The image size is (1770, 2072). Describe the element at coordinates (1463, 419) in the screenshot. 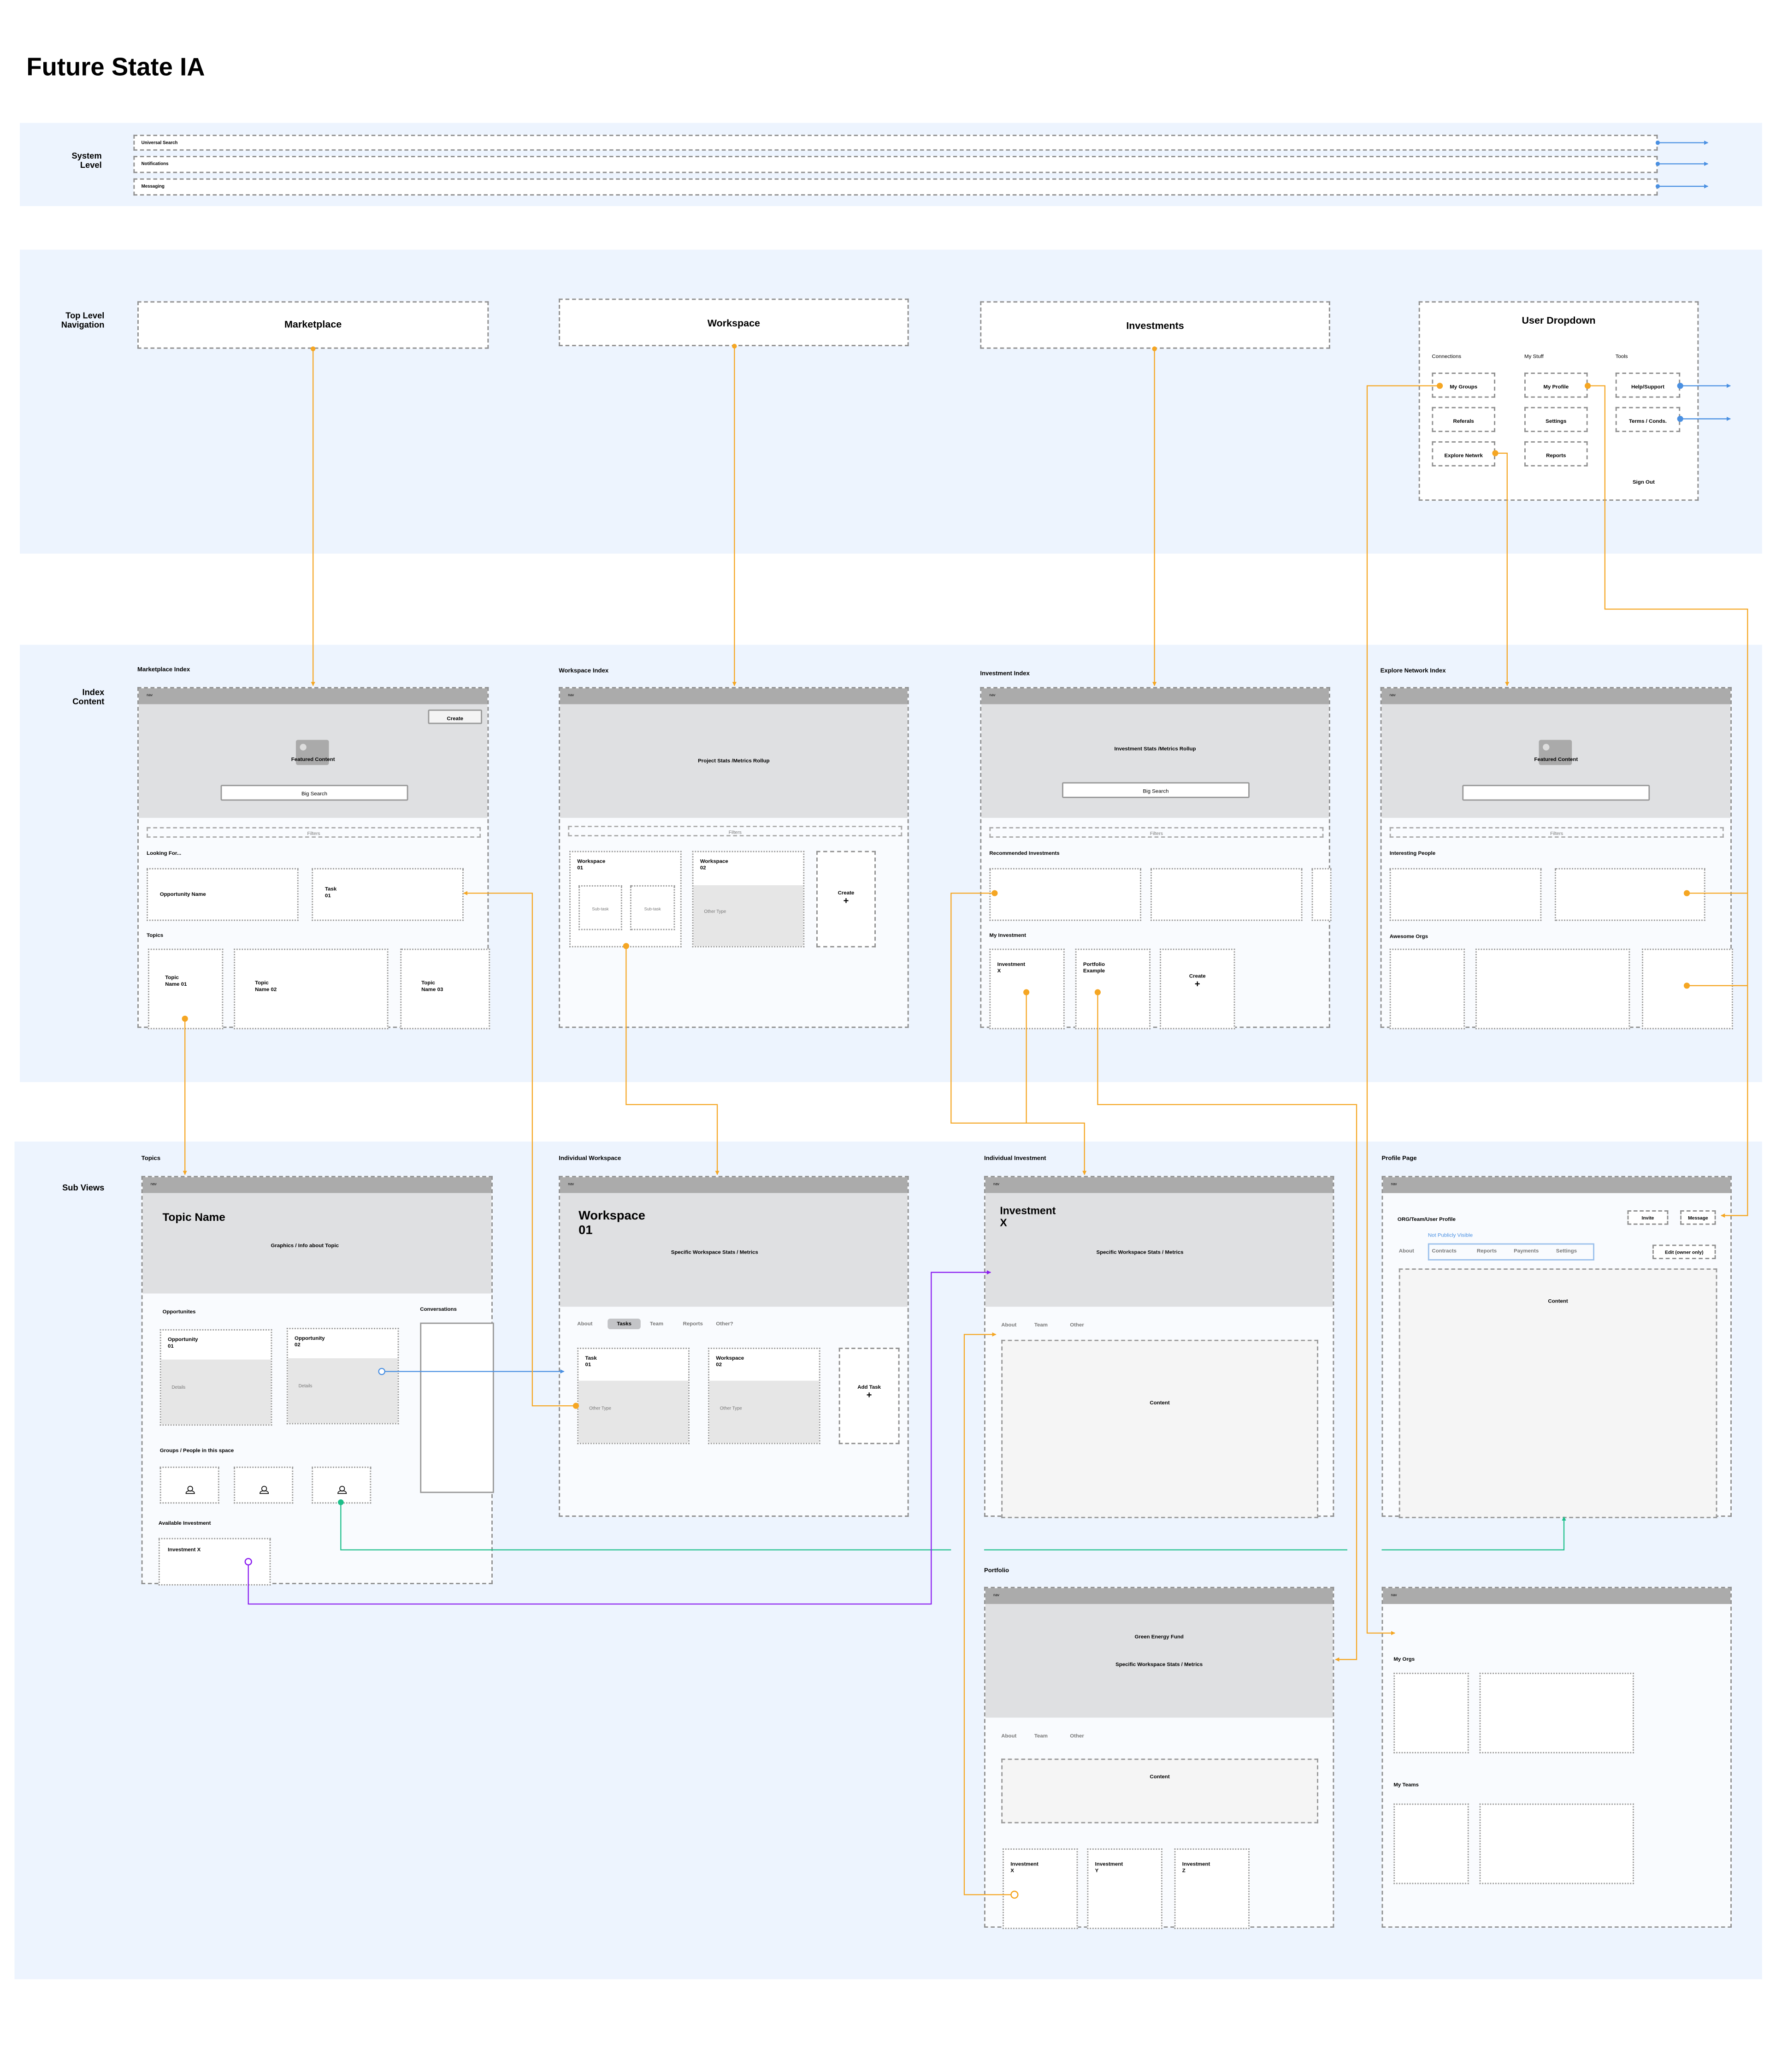

I see `menu-referals: Referals` at that location.